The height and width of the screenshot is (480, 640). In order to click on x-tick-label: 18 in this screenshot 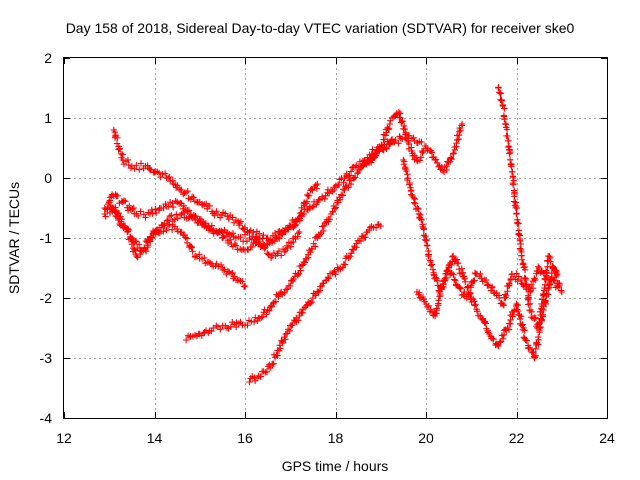, I will do `click(336, 438)`.